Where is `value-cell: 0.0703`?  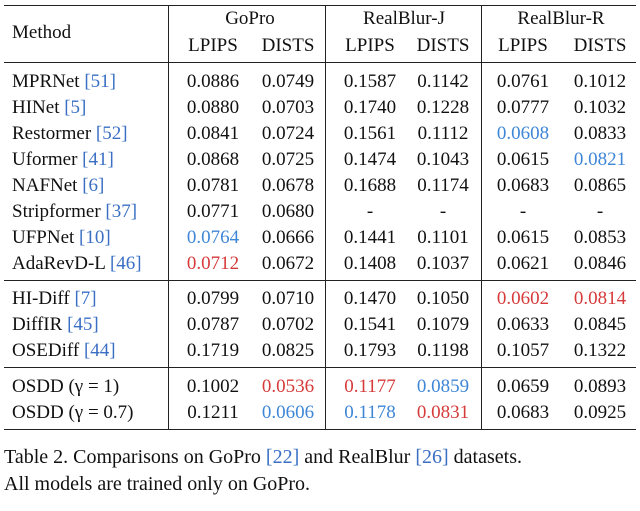 value-cell: 0.0703 is located at coordinates (288, 107).